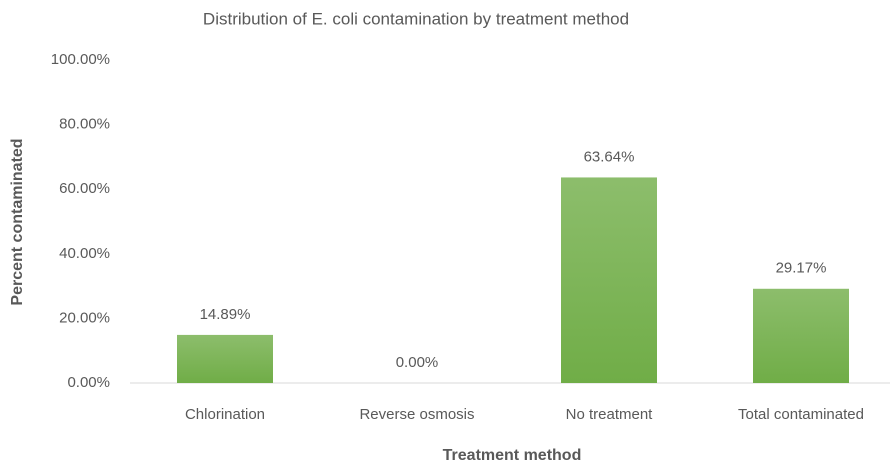 Image resolution: width=893 pixels, height=467 pixels. Describe the element at coordinates (225, 314) in the screenshot. I see `data-label: 14.89%` at that location.